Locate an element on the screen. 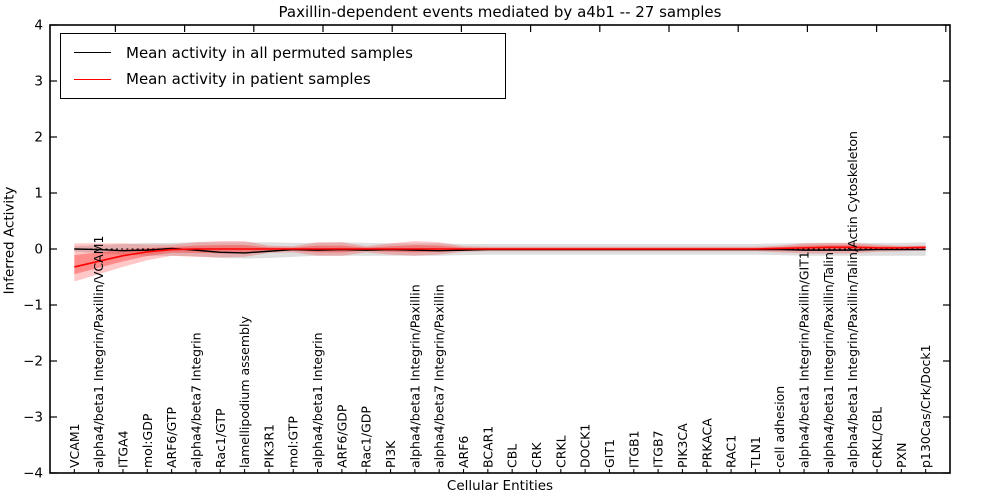 This screenshot has height=500, width=1000. category-tick-label: PIK3R1 is located at coordinates (268, 446).